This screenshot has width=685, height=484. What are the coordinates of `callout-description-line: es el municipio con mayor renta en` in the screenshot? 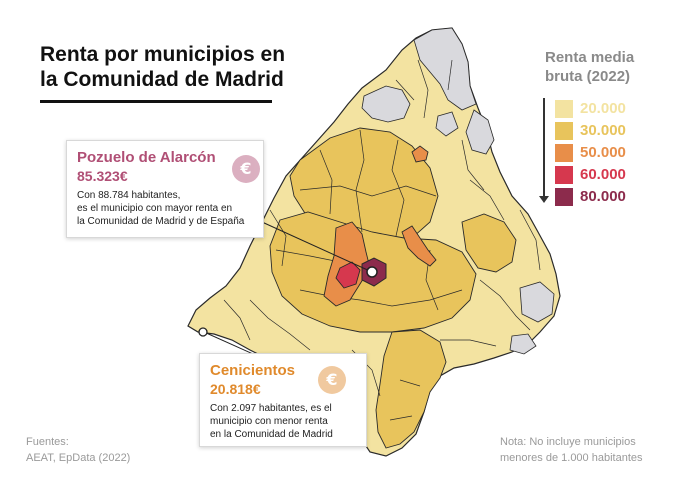 It's located at (155, 208).